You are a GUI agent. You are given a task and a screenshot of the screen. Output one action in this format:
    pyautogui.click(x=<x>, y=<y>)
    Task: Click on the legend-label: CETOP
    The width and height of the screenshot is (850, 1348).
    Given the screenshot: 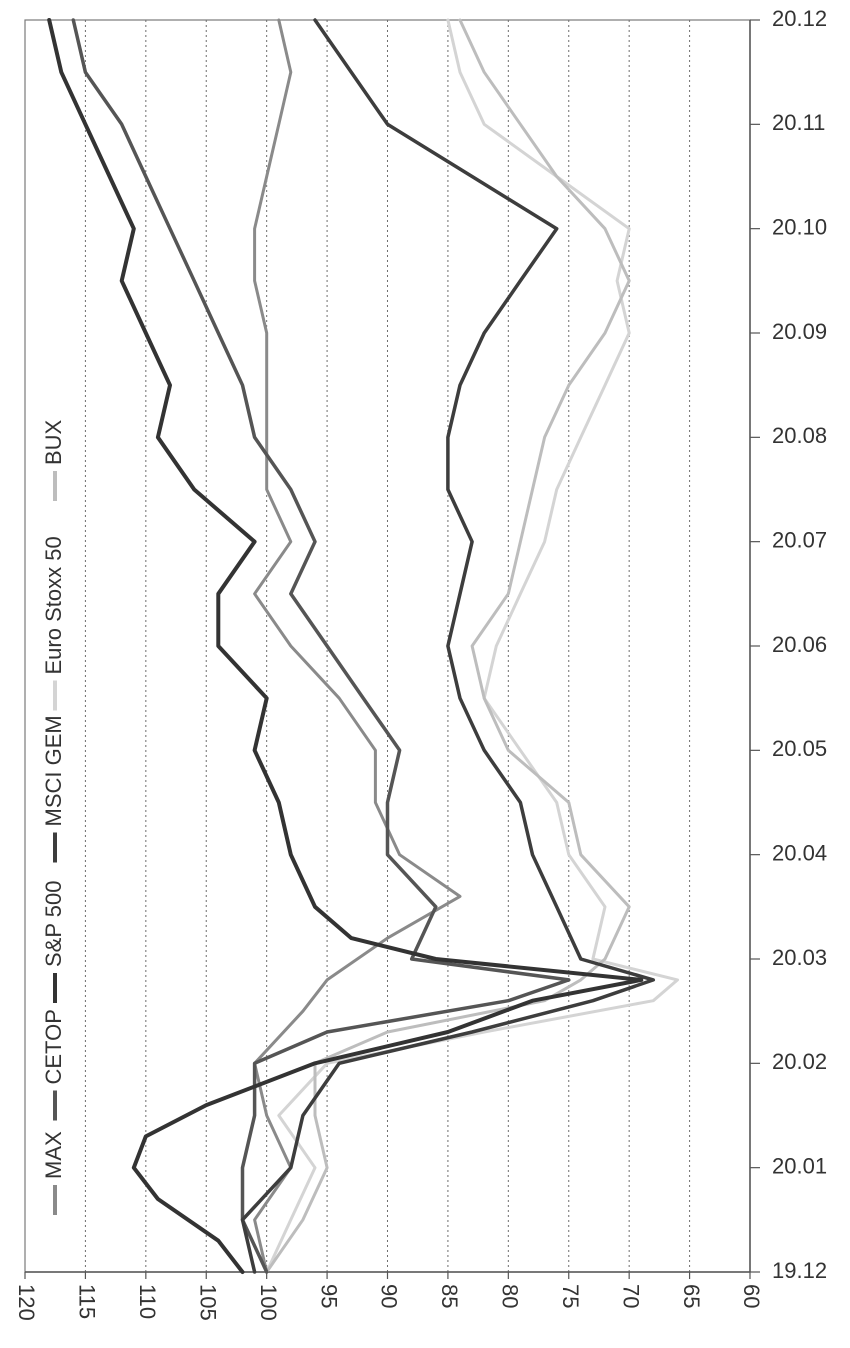 What is the action you would take?
    pyautogui.click(x=53, y=1046)
    